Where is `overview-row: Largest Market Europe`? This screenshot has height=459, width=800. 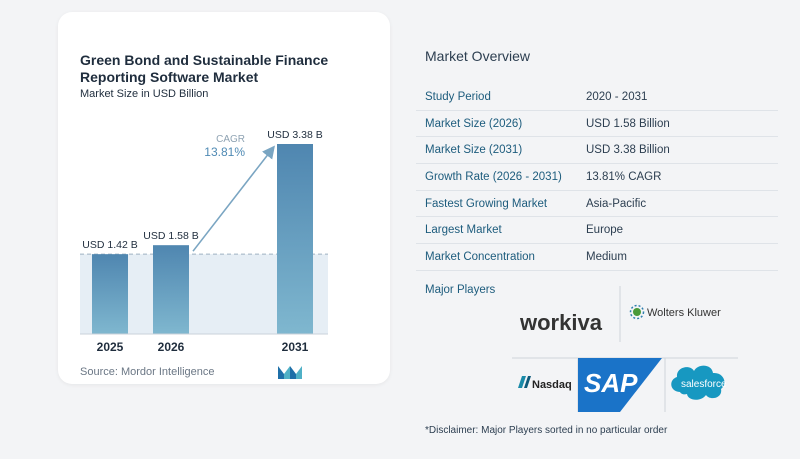 overview-row: Largest Market Europe is located at coordinates (597, 231).